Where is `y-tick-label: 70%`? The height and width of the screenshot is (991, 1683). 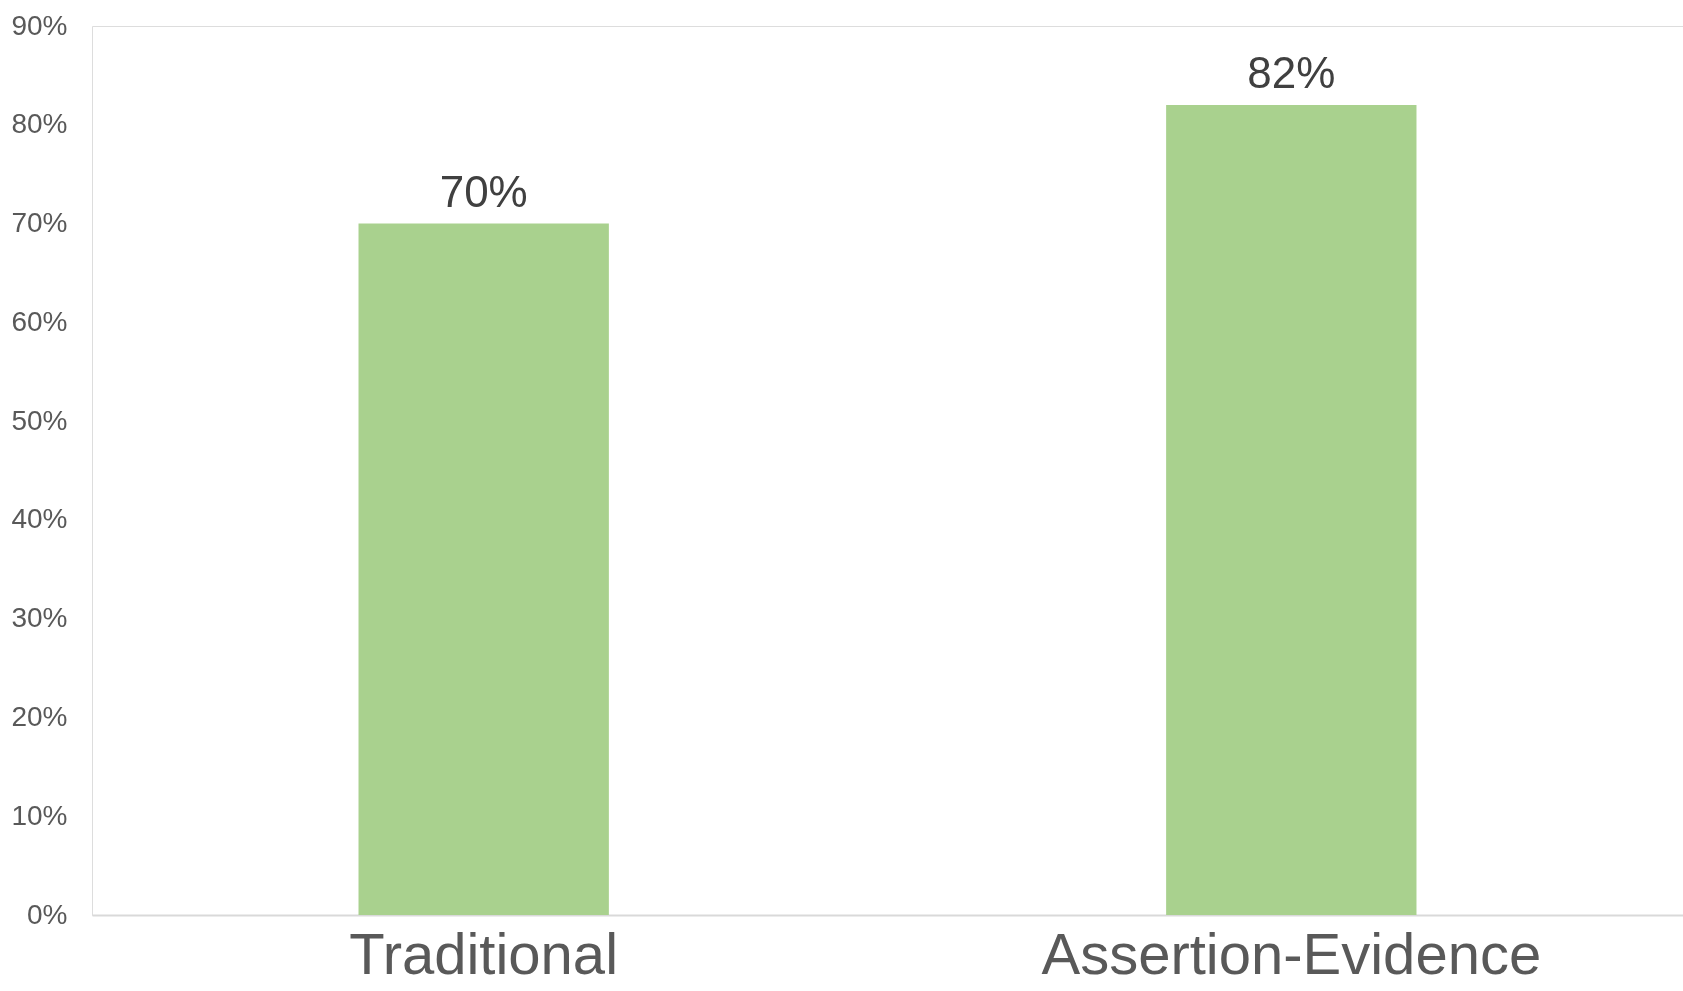
y-tick-label: 70% is located at coordinates (39, 223).